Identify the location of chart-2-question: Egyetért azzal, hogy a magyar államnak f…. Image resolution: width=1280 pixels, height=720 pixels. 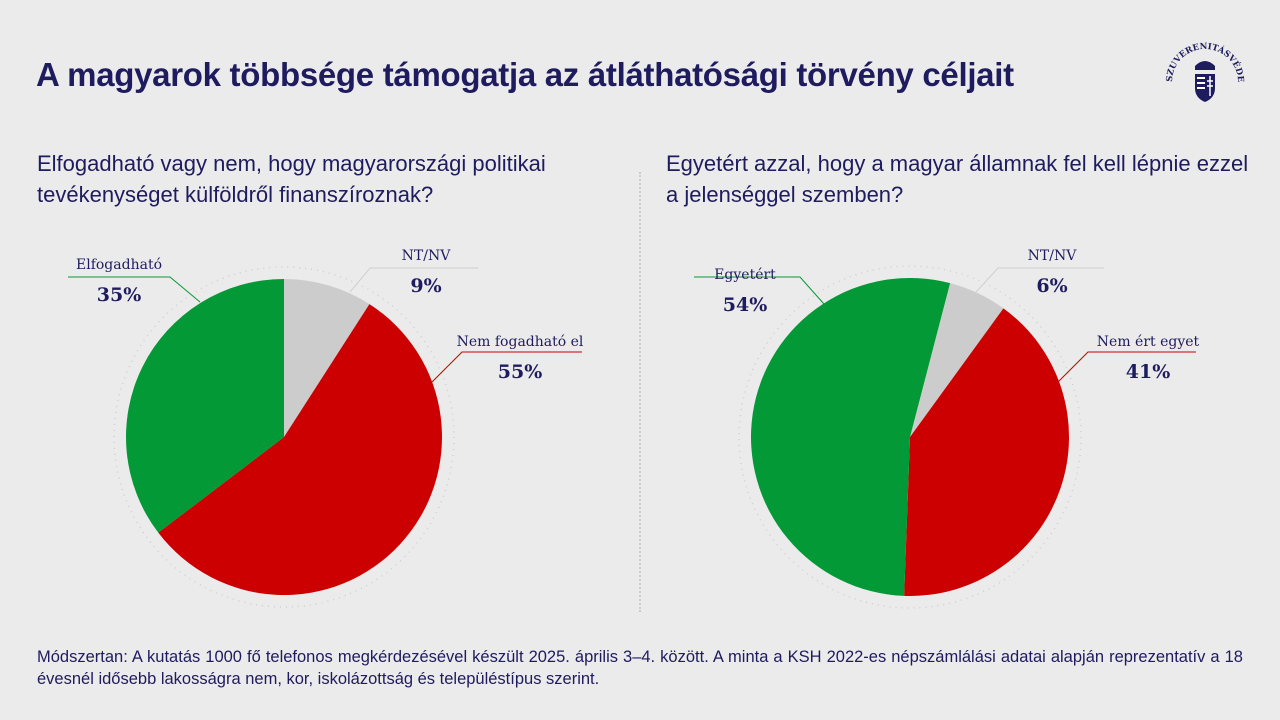
(957, 179).